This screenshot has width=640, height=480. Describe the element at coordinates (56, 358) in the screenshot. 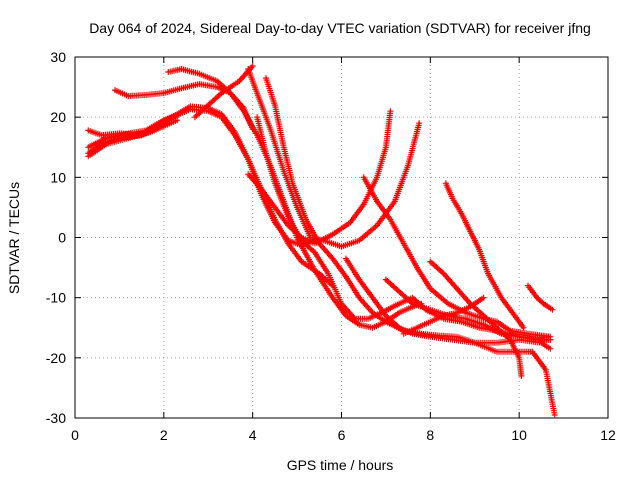

I see `y-tick-label: -20` at that location.